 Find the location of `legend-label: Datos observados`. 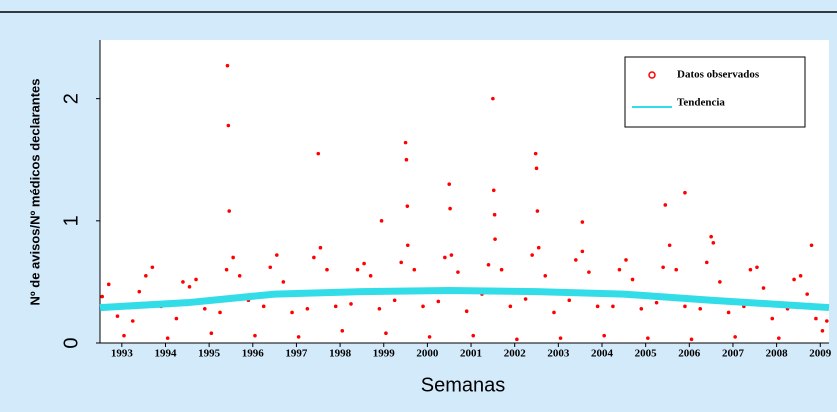

legend-label: Datos observados is located at coordinates (718, 75).